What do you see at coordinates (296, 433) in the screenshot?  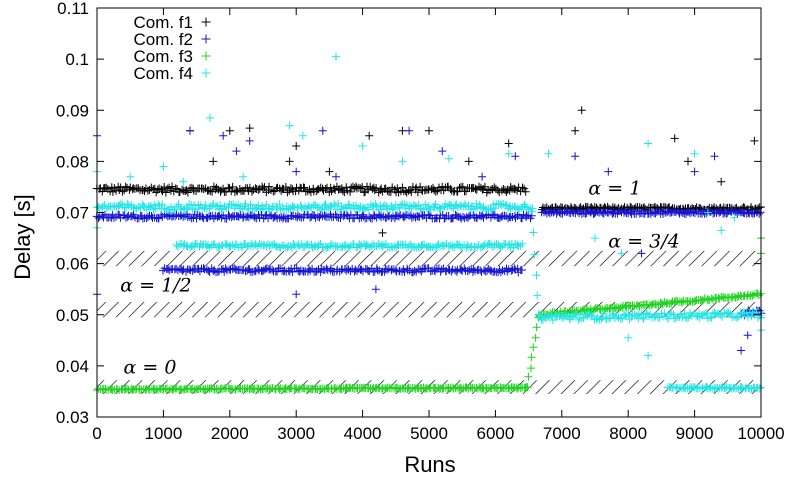 I see `x-tick-label: 3000` at bounding box center [296, 433].